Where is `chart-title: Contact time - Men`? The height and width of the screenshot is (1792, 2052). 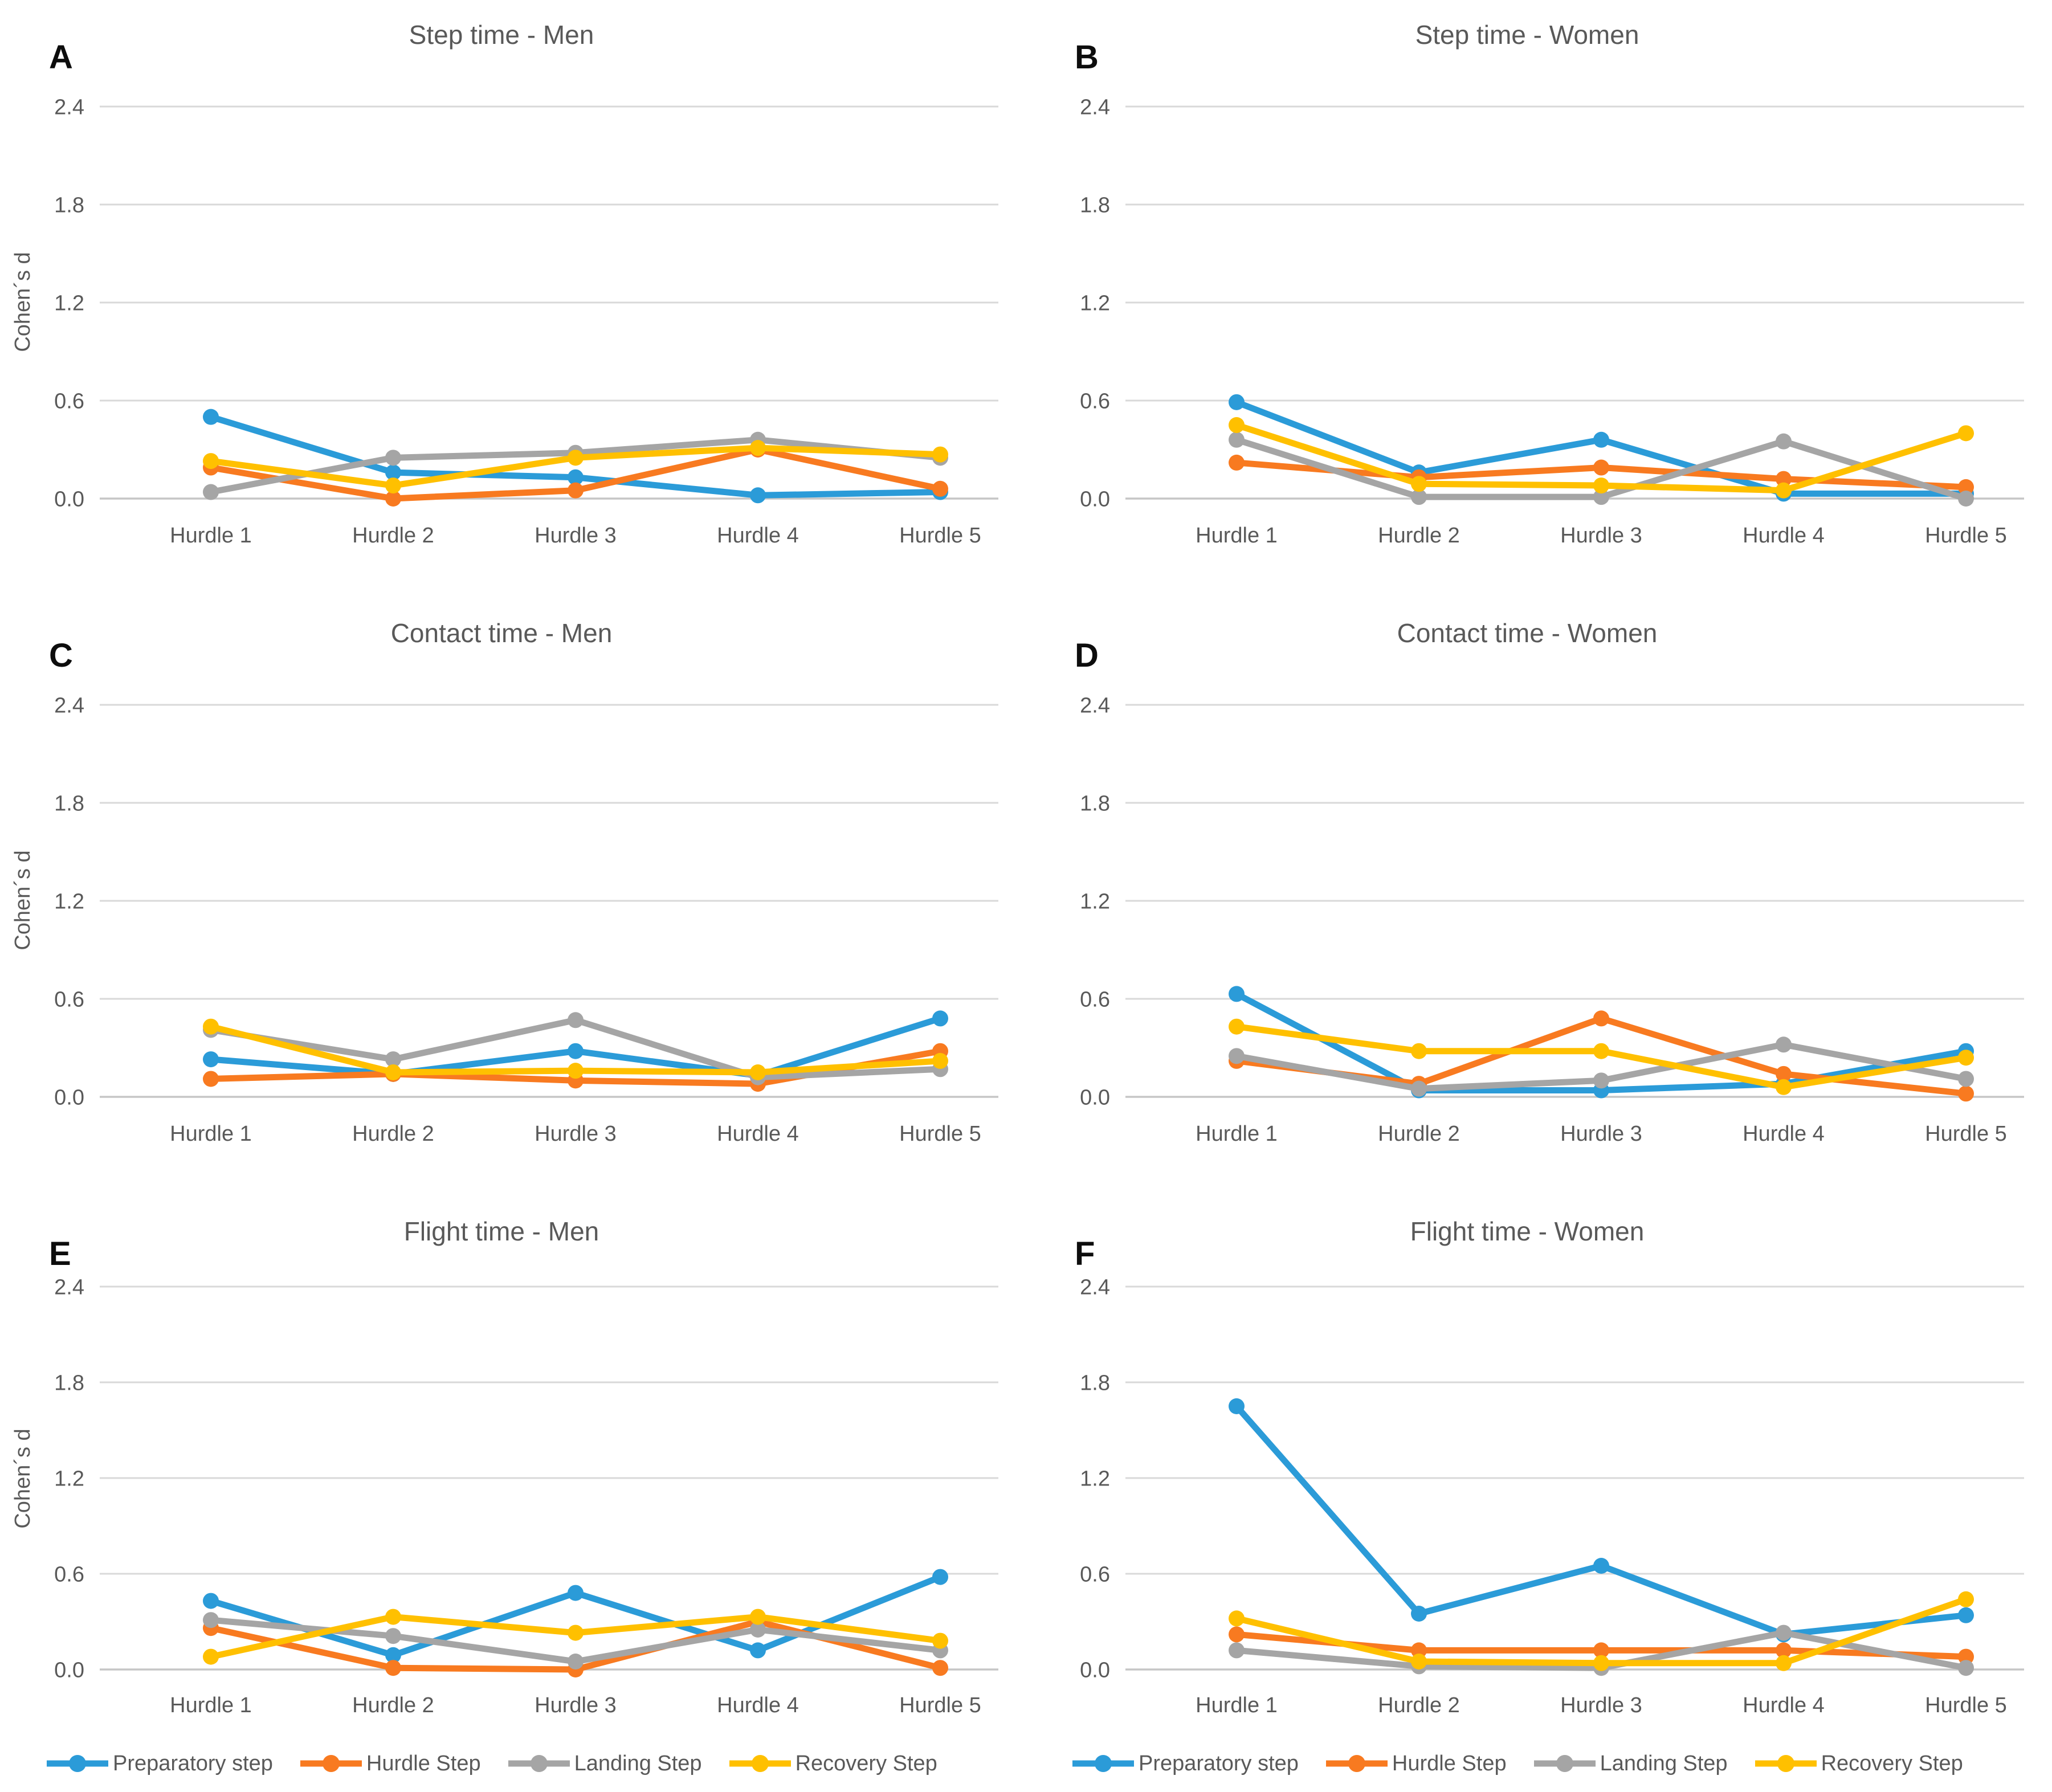 chart-title: Contact time - Men is located at coordinates (501, 633).